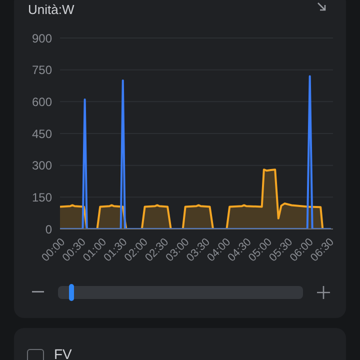  What do you see at coordinates (42, 133) in the screenshot?
I see `y-tick-label: 450` at bounding box center [42, 133].